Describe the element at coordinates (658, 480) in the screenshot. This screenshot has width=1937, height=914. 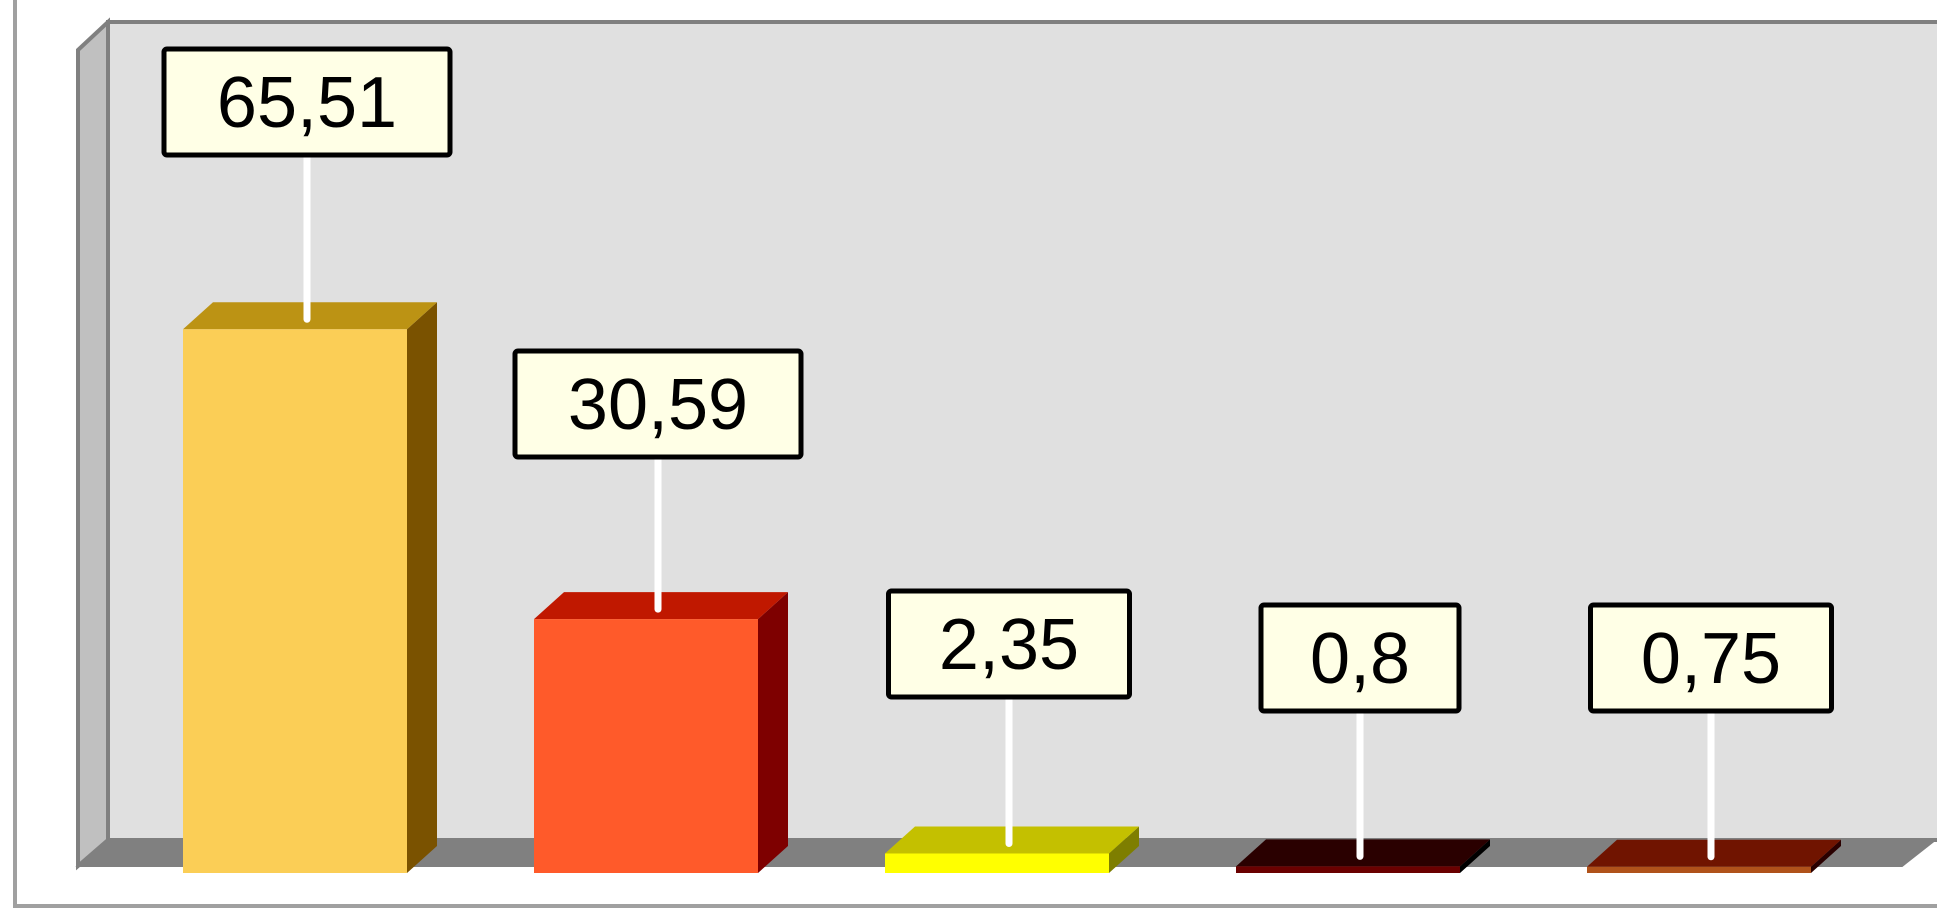
I see `data-label-2: 30,59` at that location.